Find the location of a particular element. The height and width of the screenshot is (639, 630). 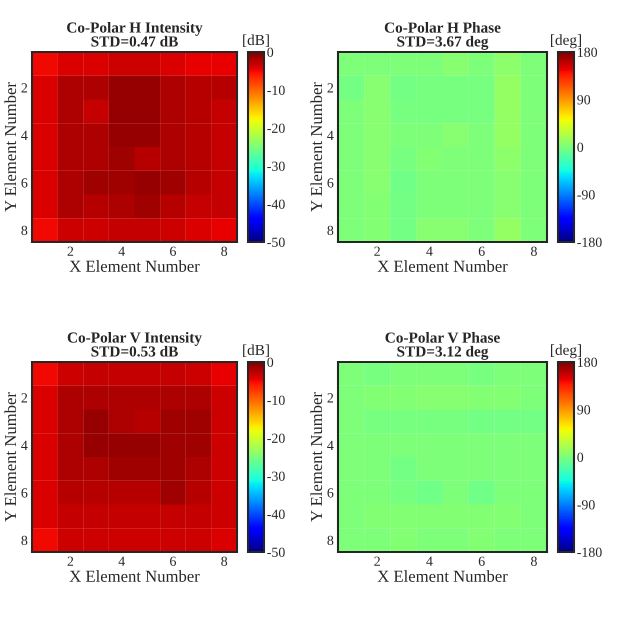

chart-title: Co-Polar H Phase STD=3.67 deg is located at coordinates (442, 36).